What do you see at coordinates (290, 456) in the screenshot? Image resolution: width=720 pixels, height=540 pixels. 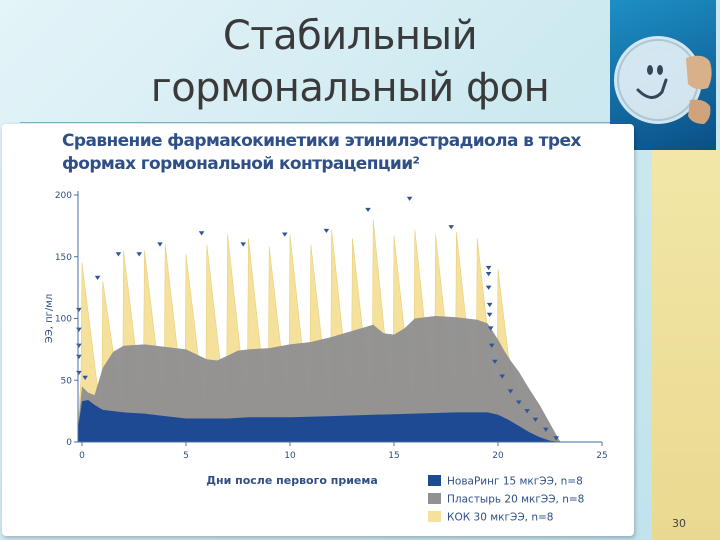 I see `x-tick-label: 10` at bounding box center [290, 456].